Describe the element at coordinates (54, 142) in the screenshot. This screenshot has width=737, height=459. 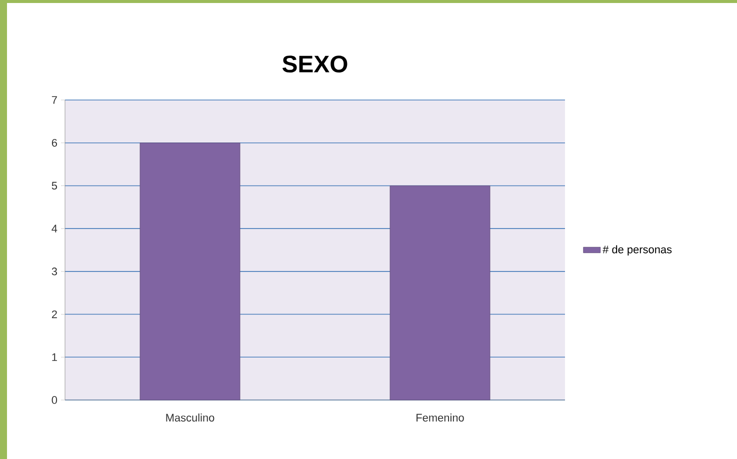
I see `y-tick-label: 6` at that location.